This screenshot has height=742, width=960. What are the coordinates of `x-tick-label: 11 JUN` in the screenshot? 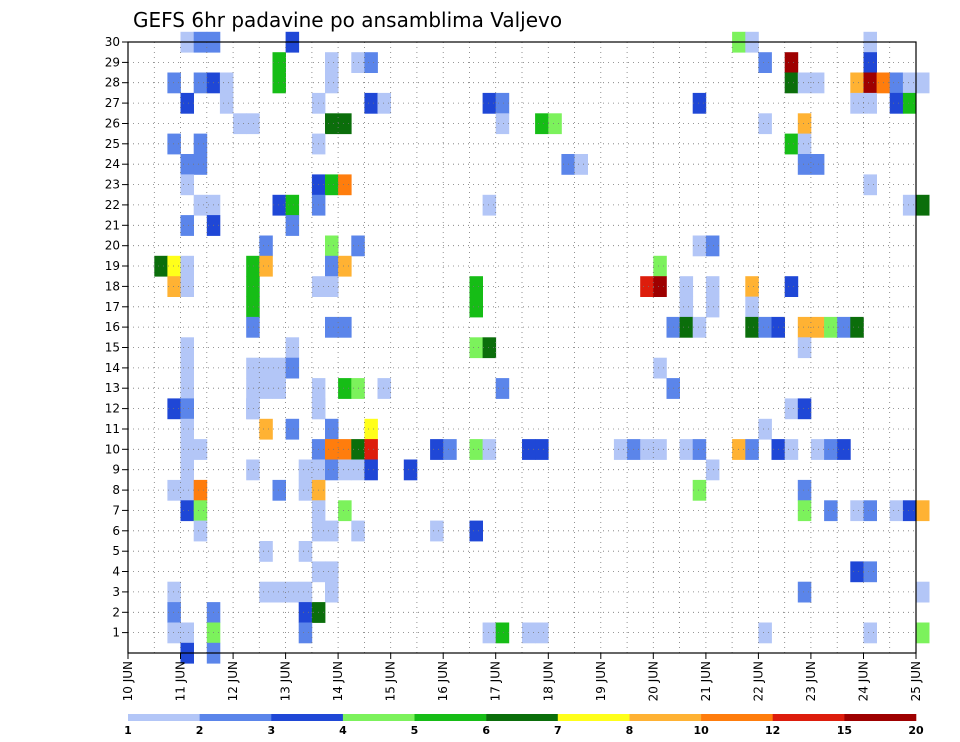 It's located at (181, 681).